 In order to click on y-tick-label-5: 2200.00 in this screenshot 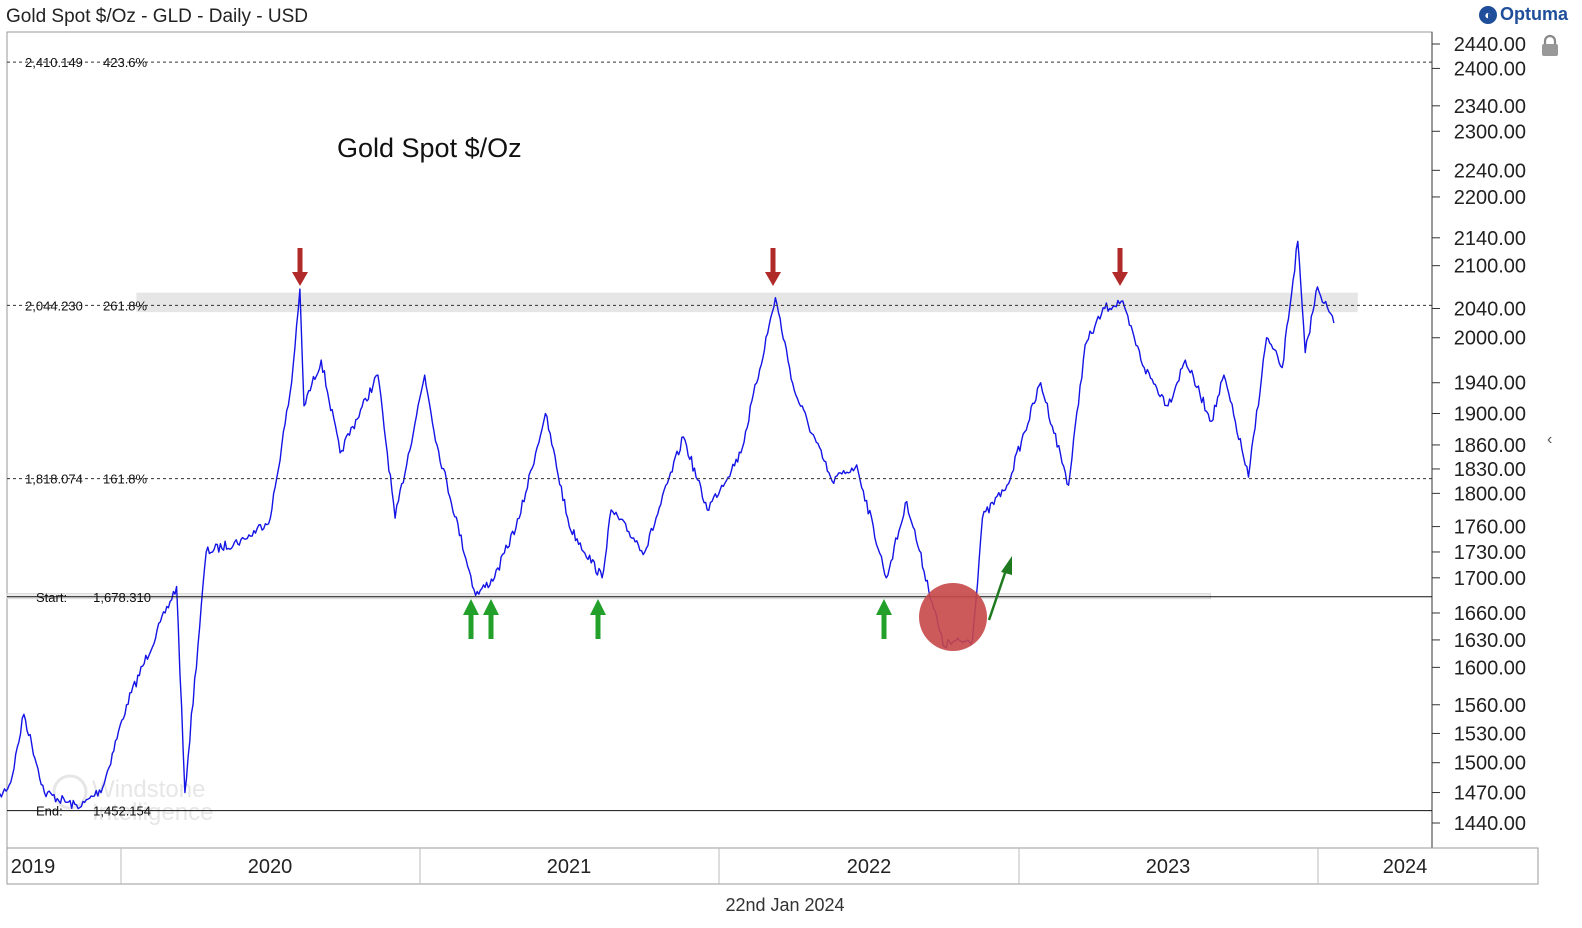, I will do `click(1490, 198)`.